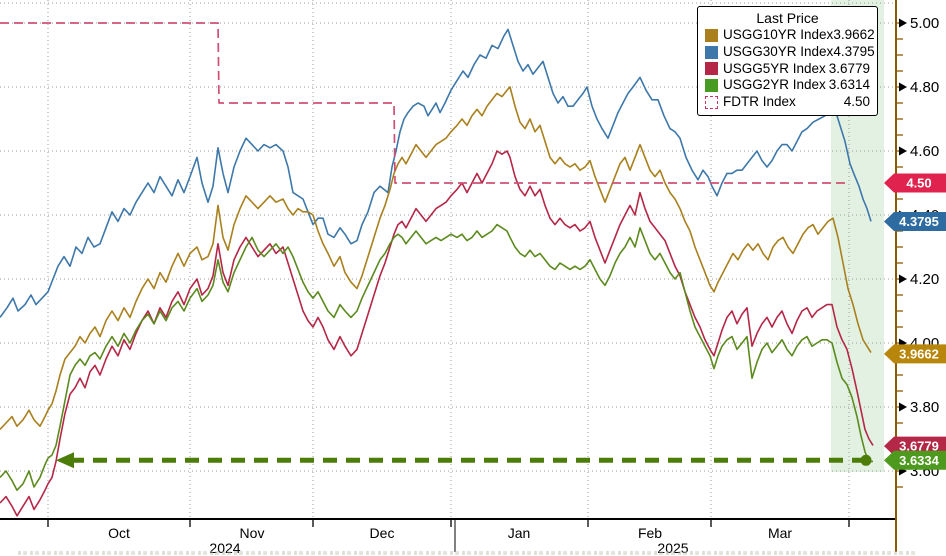 The width and height of the screenshot is (946, 556). I want to click on price-badge-label: 4.50, so click(918, 183).